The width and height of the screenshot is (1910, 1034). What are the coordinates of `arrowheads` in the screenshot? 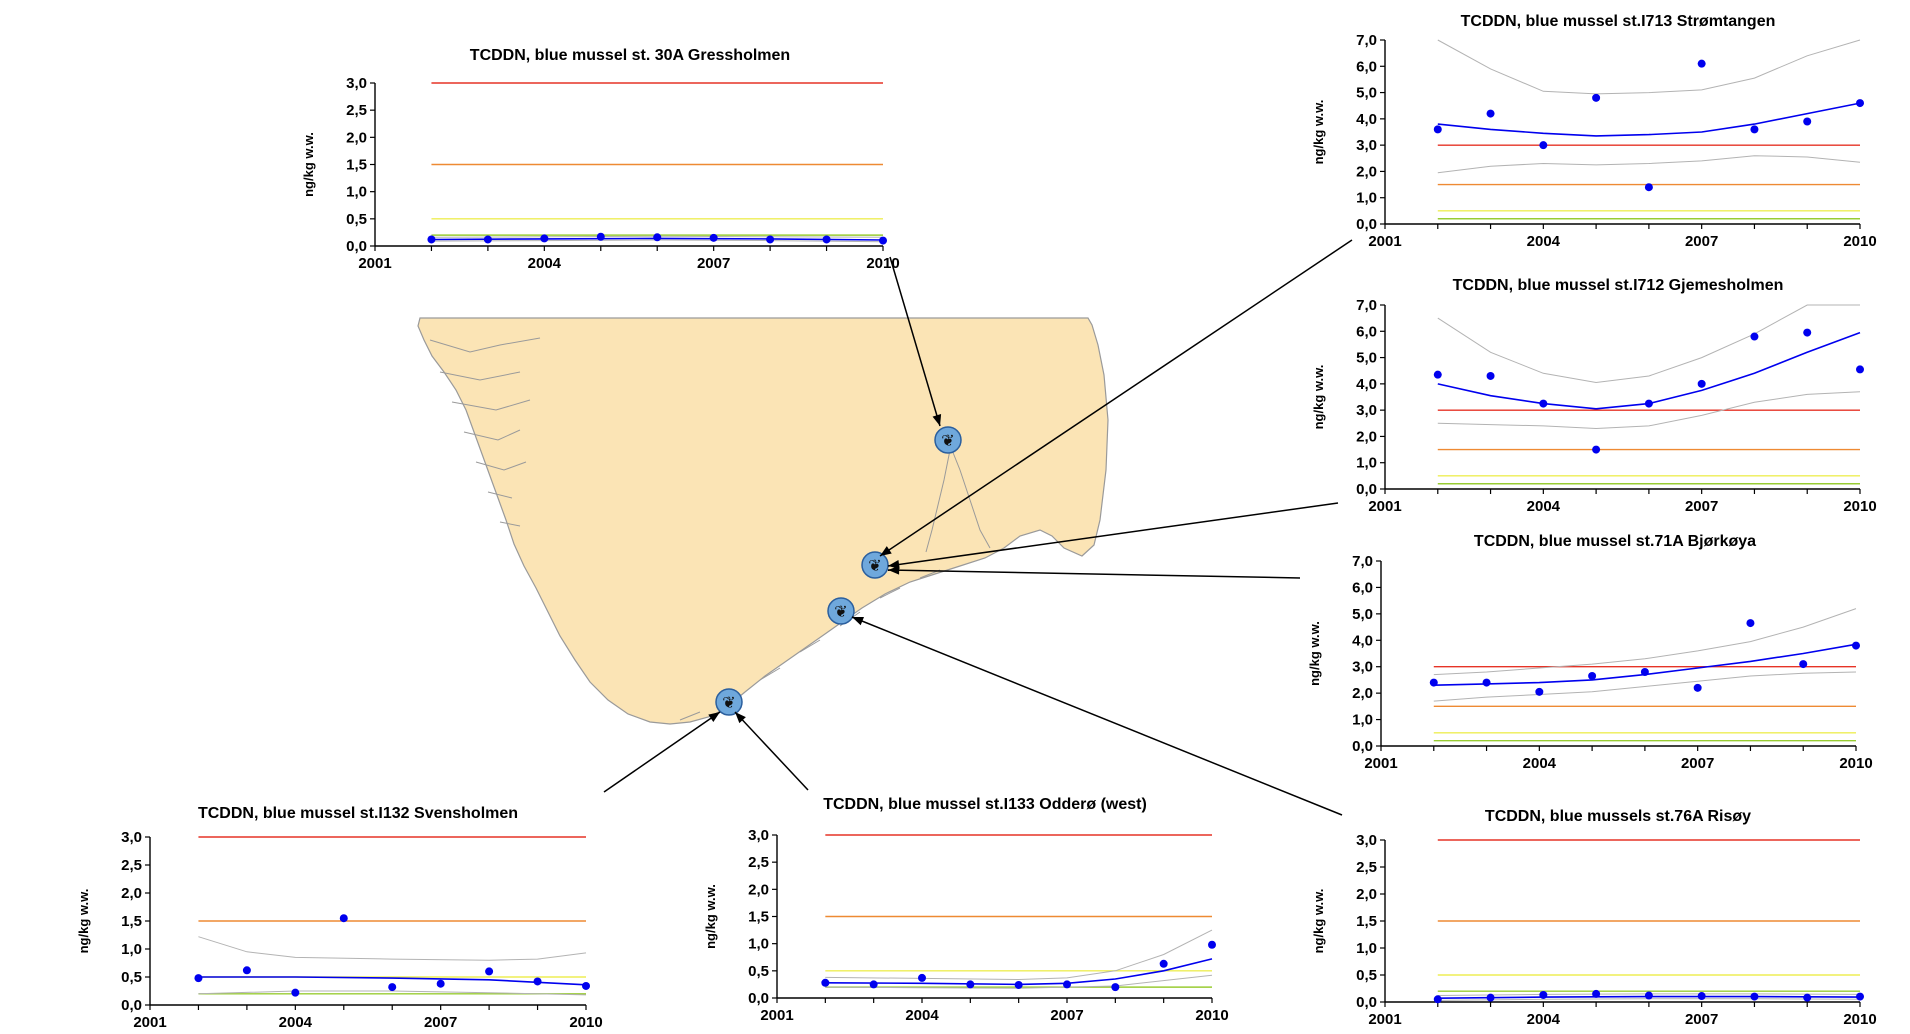 It's located at (825, 569).